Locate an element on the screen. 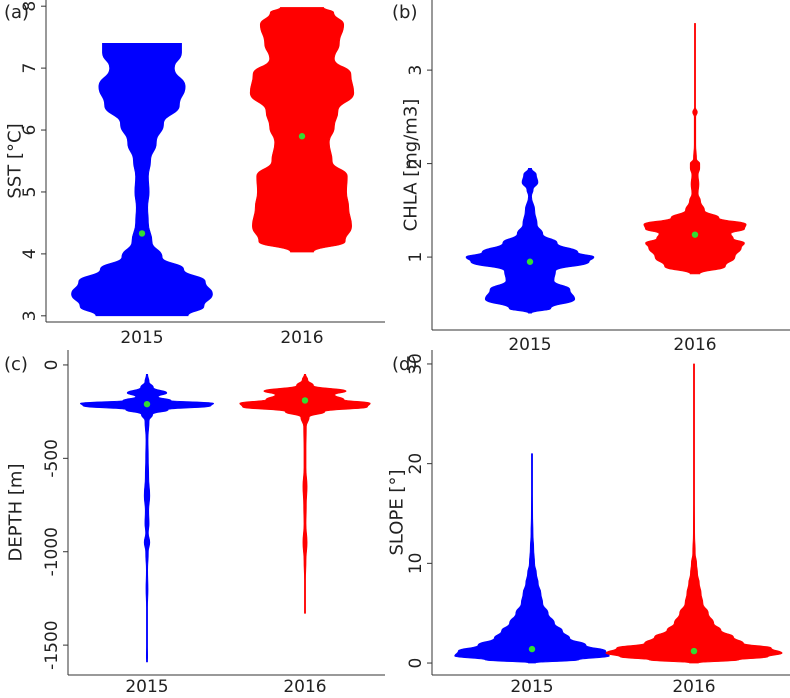 The width and height of the screenshot is (790, 698). y-tick-label: 10 is located at coordinates (416, 564).